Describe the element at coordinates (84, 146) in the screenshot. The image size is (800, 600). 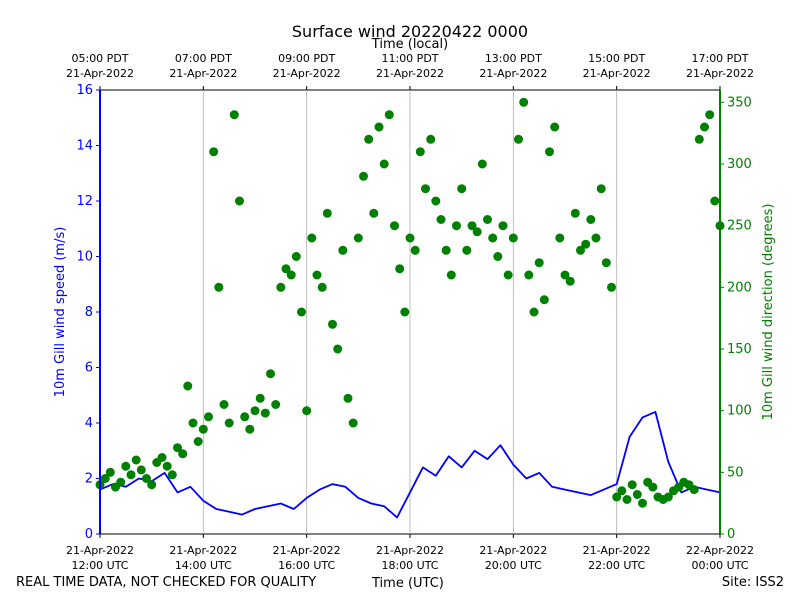
I see `y-left-tick-label: 14` at that location.